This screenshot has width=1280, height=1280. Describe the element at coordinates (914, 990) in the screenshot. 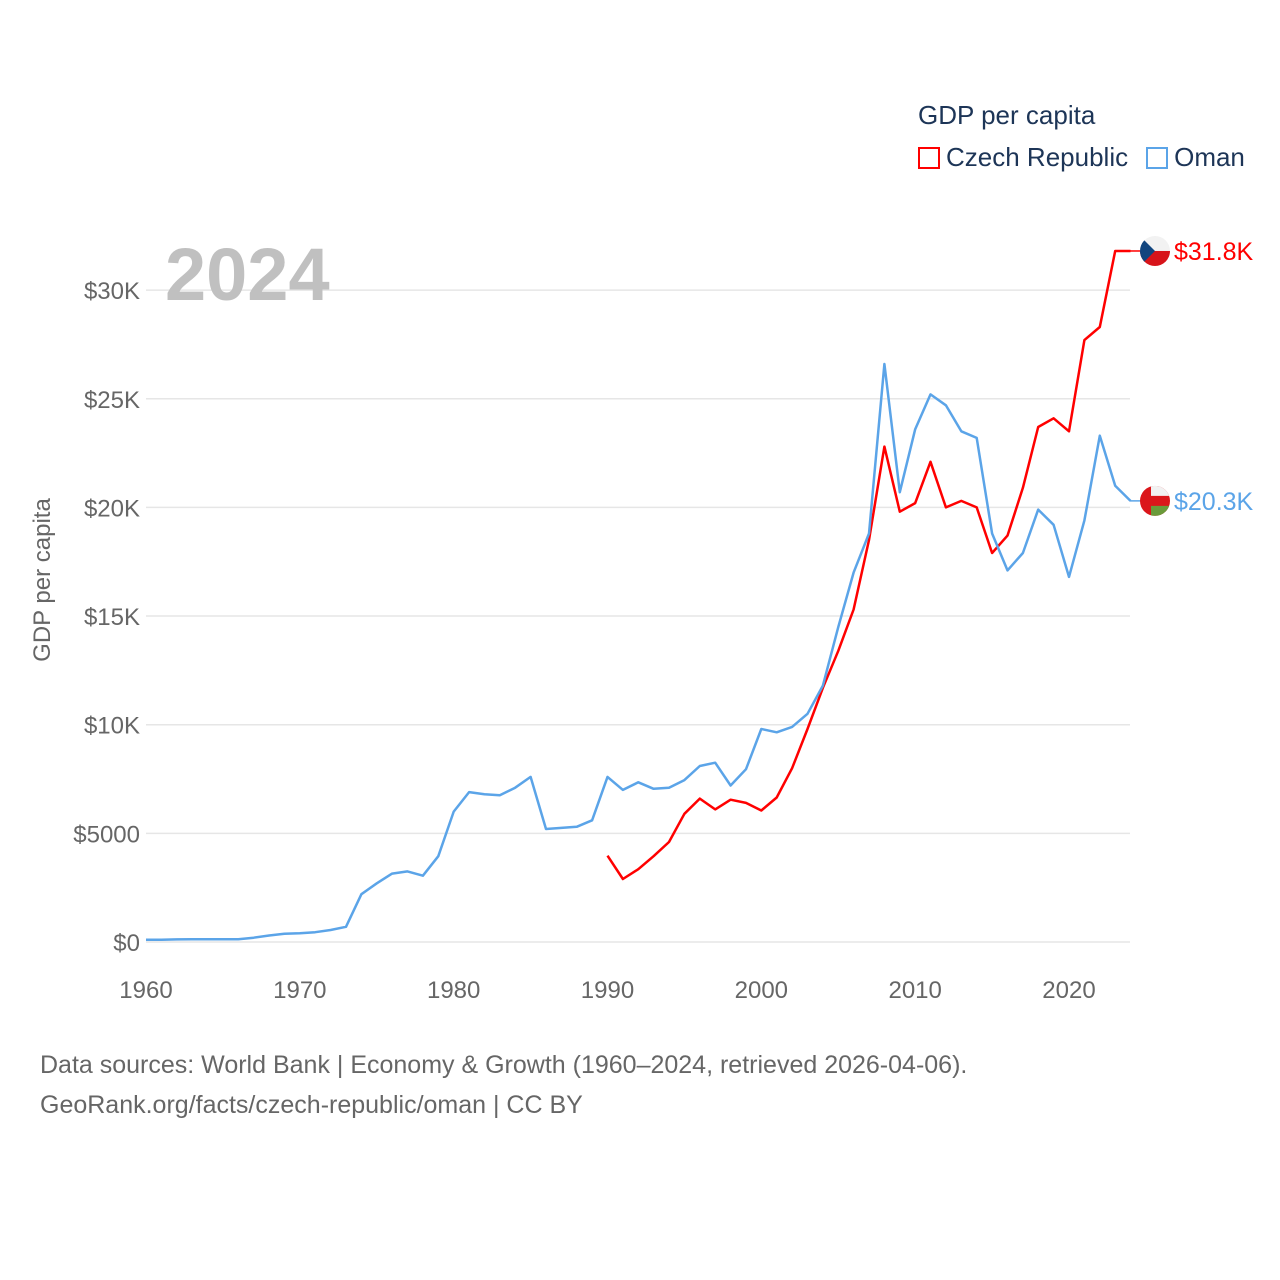

I see `x-tick-label: 2010` at that location.